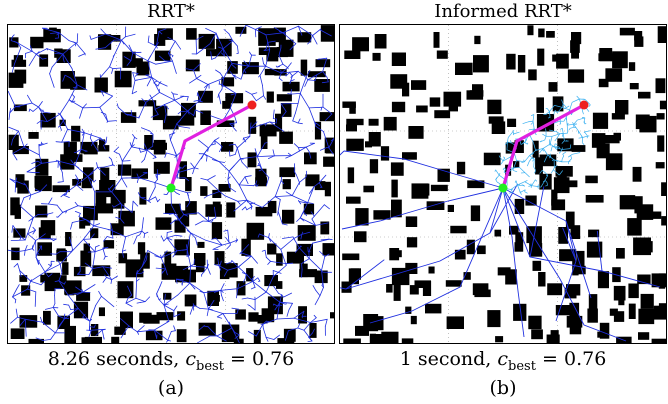 This screenshot has height=404, width=668. What do you see at coordinates (171, 11) in the screenshot?
I see `panel-title: RRT*` at bounding box center [171, 11].